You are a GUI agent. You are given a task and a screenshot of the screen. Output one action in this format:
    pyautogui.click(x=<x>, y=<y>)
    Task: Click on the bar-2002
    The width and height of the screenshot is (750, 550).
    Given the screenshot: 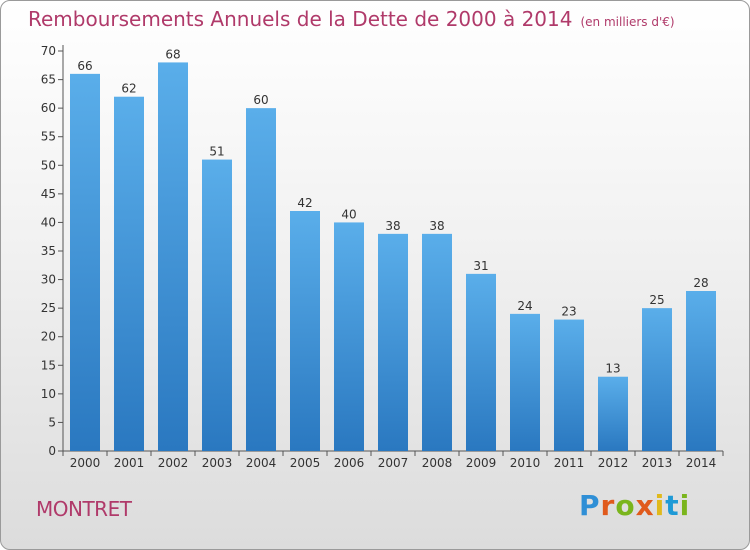 What is the action you would take?
    pyautogui.click(x=173, y=257)
    